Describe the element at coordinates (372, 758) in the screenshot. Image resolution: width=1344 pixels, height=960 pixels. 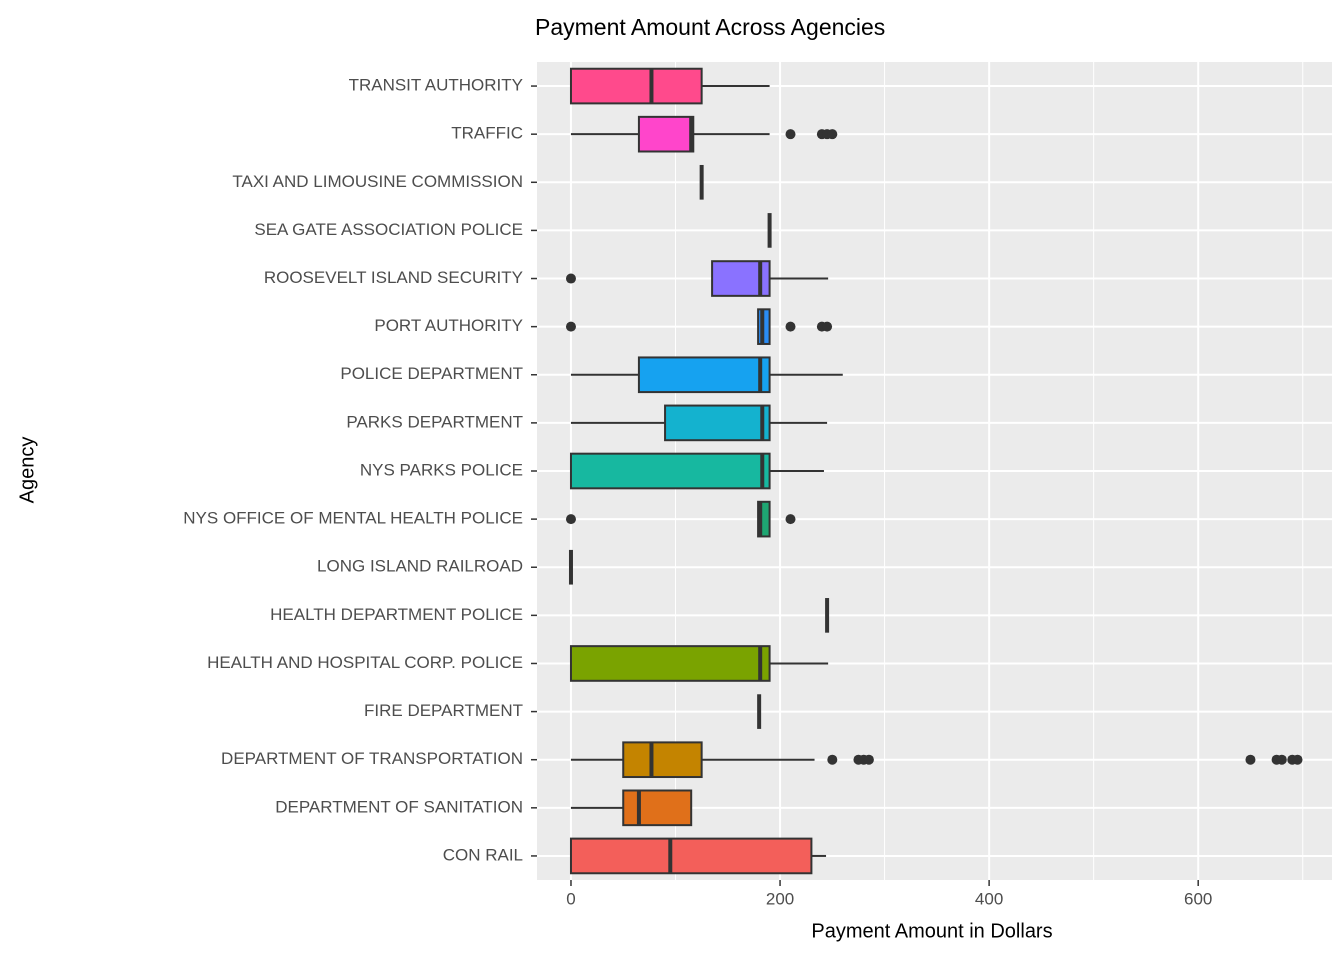
I see `y-tick-label: DEPARTMENT OF TRANSPORTATION` at that location.